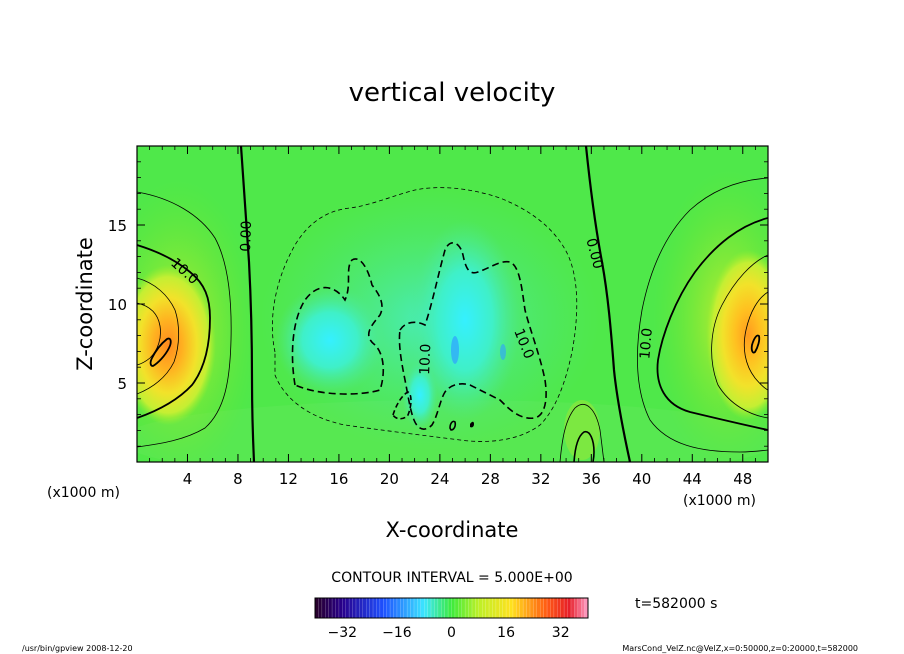 Image resolution: width=904 pixels, height=654 pixels. Describe the element at coordinates (338, 326) in the screenshot. I see `contour-neg-10-left` at that location.